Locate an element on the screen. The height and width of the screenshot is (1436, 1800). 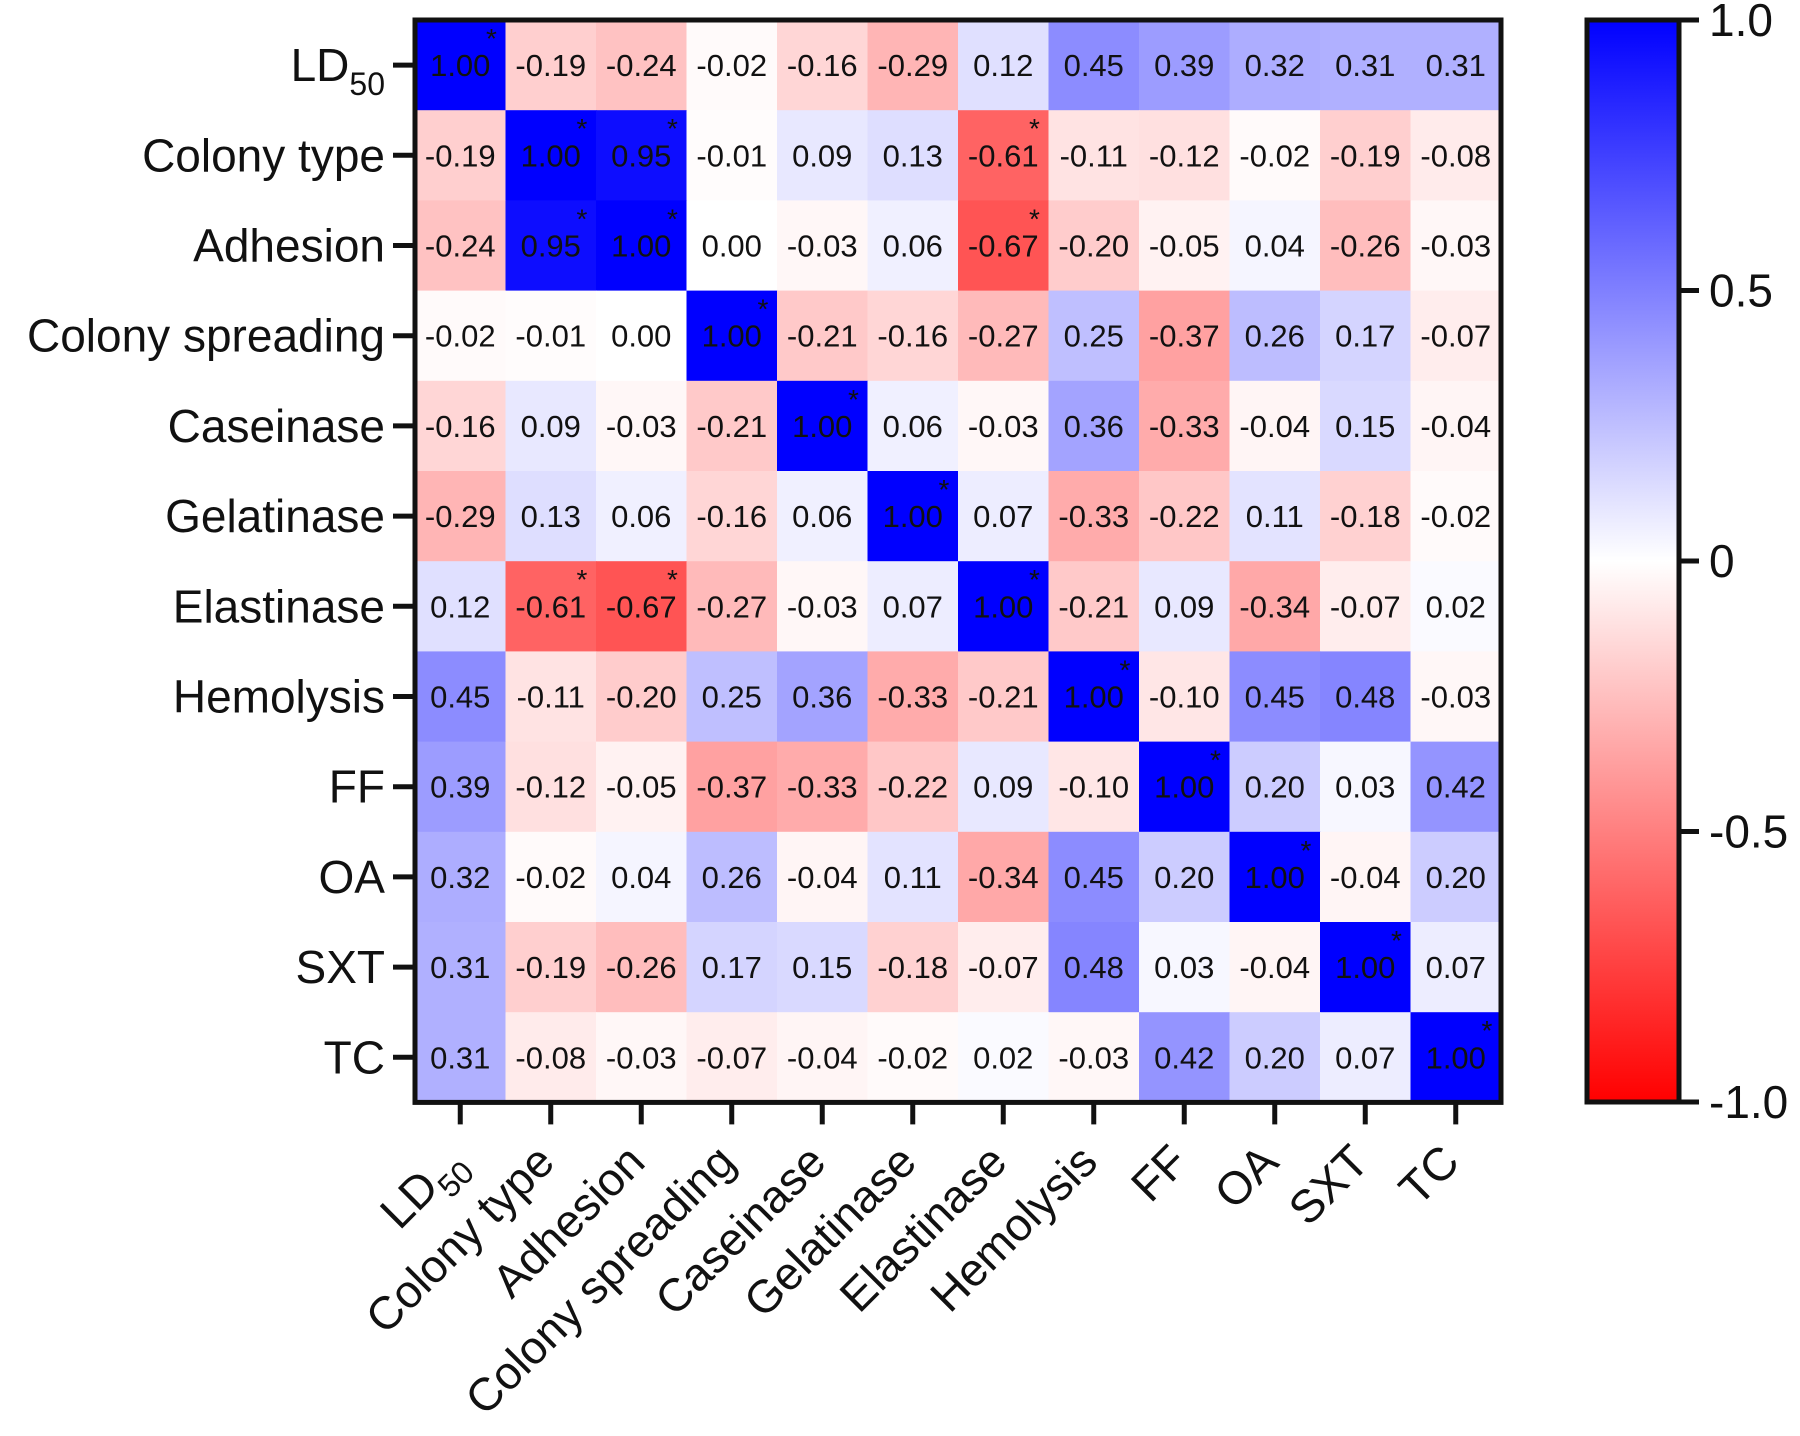
cell-value-label: 0.25 is located at coordinates (1094, 336).